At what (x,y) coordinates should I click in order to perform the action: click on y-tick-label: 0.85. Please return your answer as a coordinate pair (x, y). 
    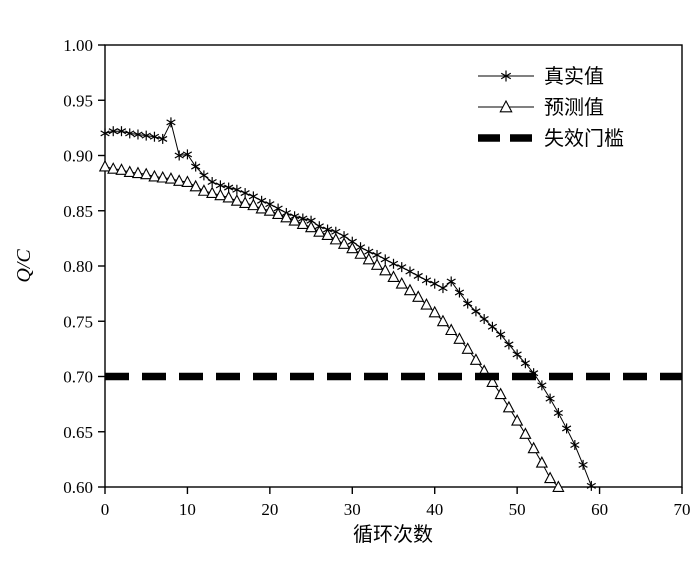
    Looking at the image, I should click on (78, 211).